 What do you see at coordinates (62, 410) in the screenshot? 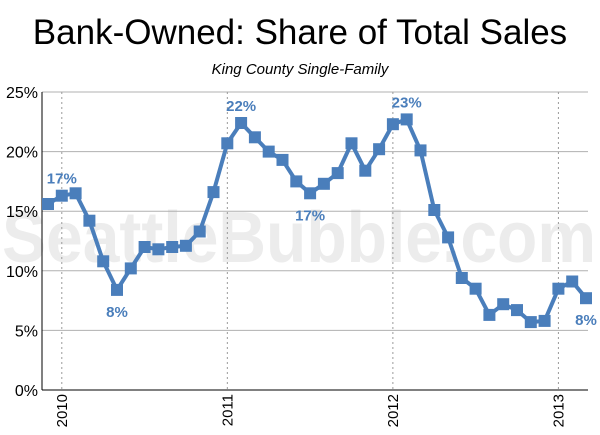
I see `x-tick-label: 2010` at bounding box center [62, 410].